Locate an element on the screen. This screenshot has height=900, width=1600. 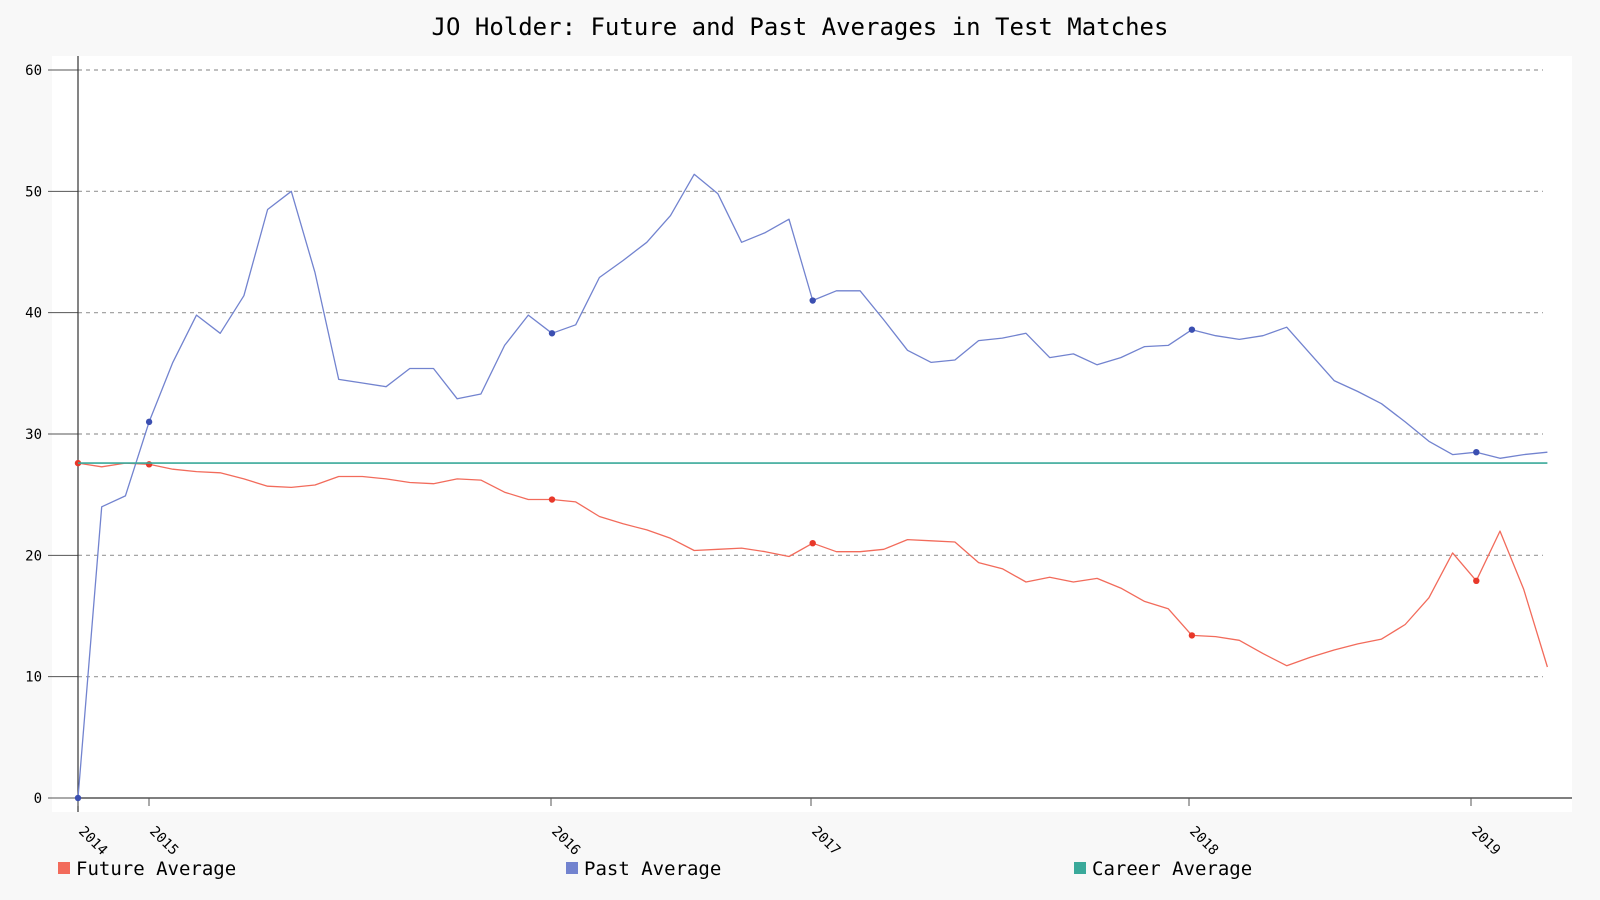
legend-label: Future Average is located at coordinates (156, 869).